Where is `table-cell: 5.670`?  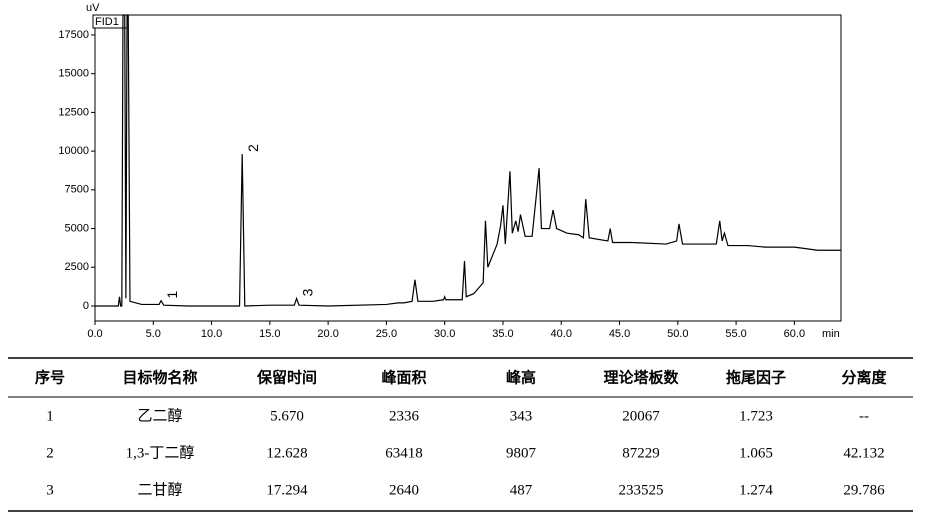
table-cell: 5.670 is located at coordinates (287, 416).